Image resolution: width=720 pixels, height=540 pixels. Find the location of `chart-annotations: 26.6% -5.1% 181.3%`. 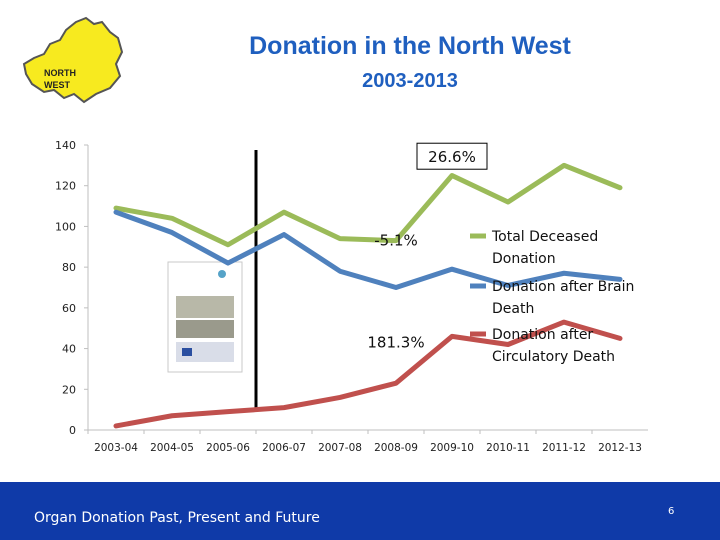

chart-annotations: 26.6% -5.1% 181.3% is located at coordinates (427, 246).